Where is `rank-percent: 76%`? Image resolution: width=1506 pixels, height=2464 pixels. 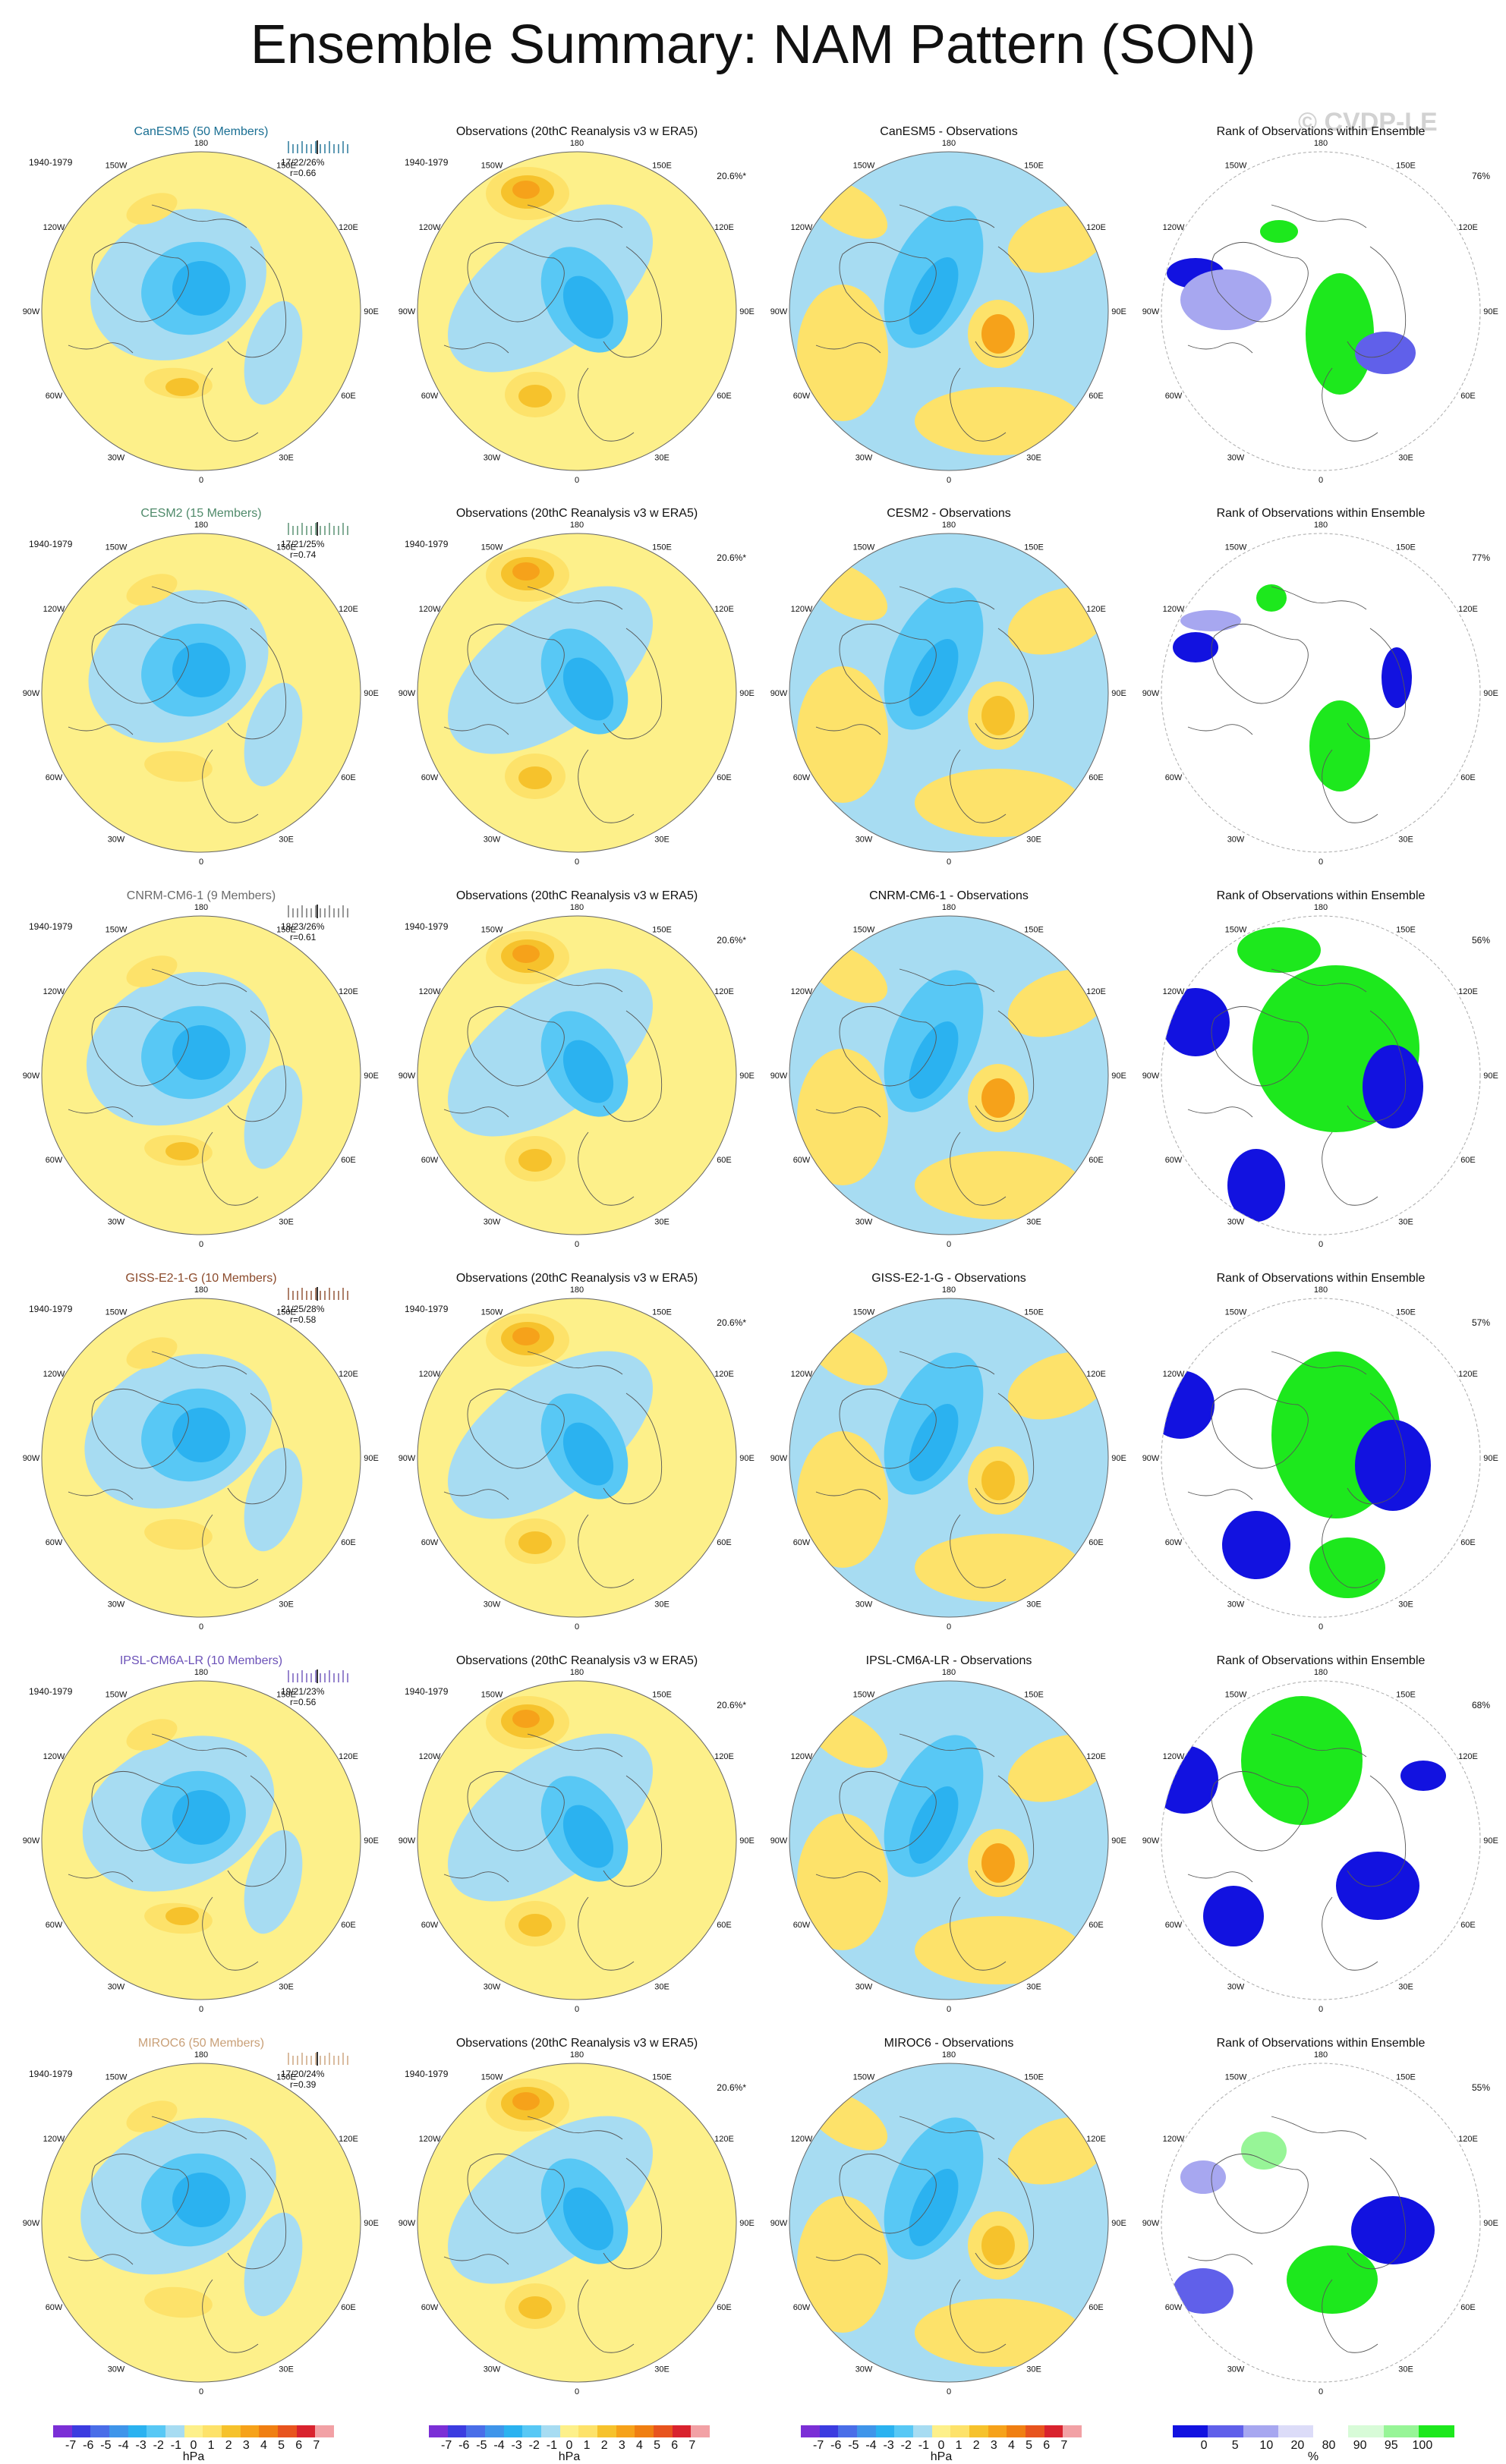
rank-percent: 76% is located at coordinates (1480, 176).